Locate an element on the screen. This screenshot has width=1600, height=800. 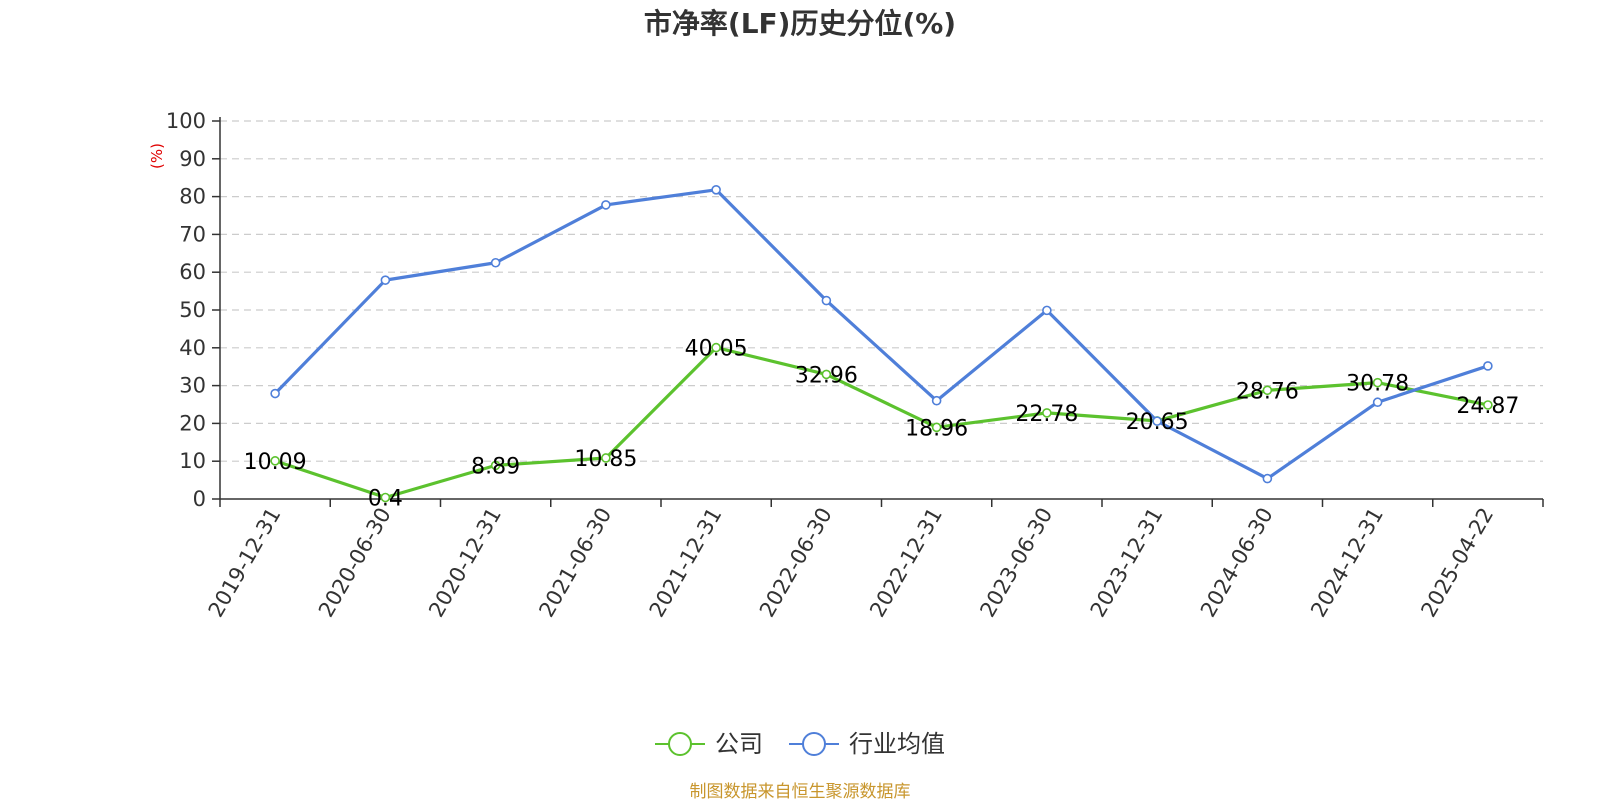
y-tick-label: 70 is located at coordinates (192, 234).